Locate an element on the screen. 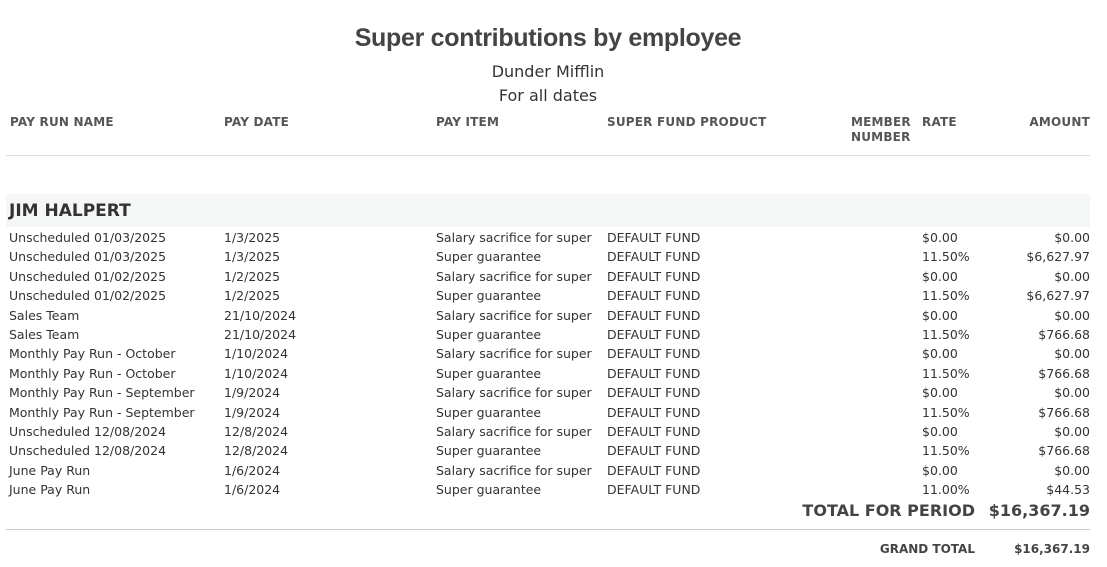  column-header-amount: AMOUNT is located at coordinates (1059, 122).